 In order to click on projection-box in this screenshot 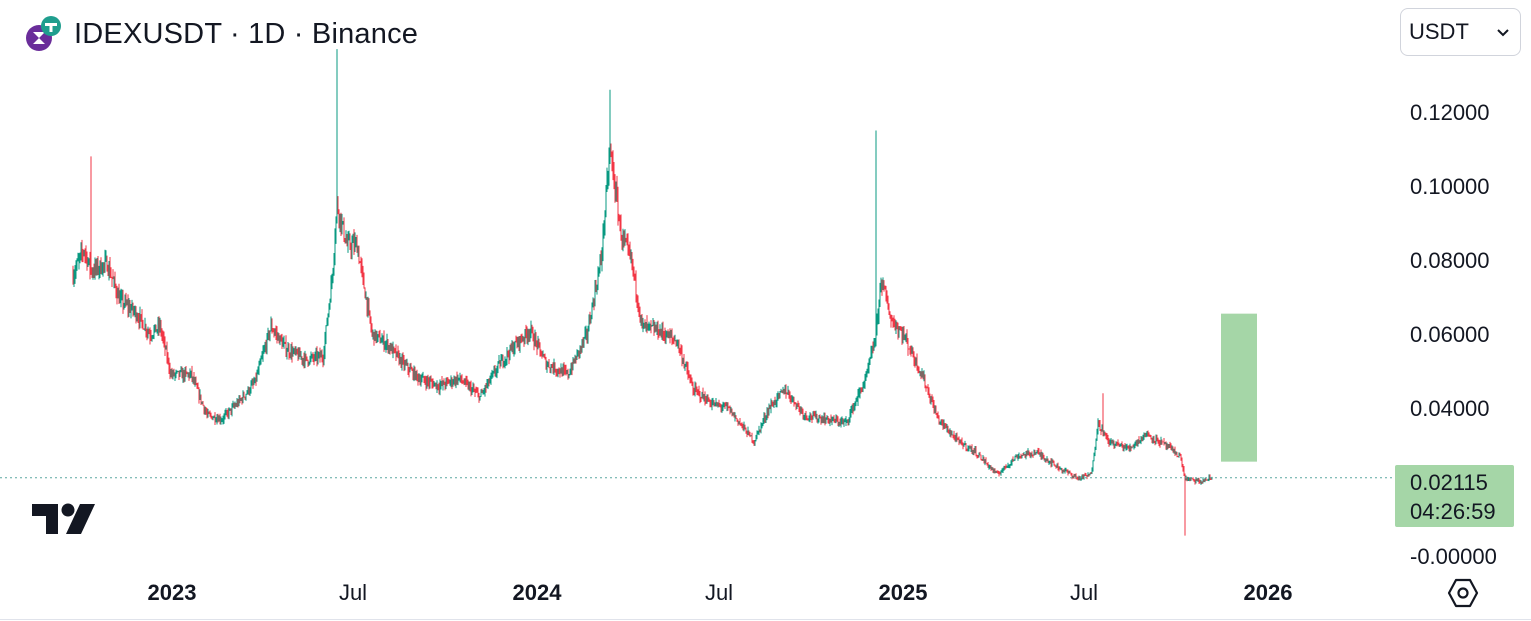, I will do `click(1239, 387)`.